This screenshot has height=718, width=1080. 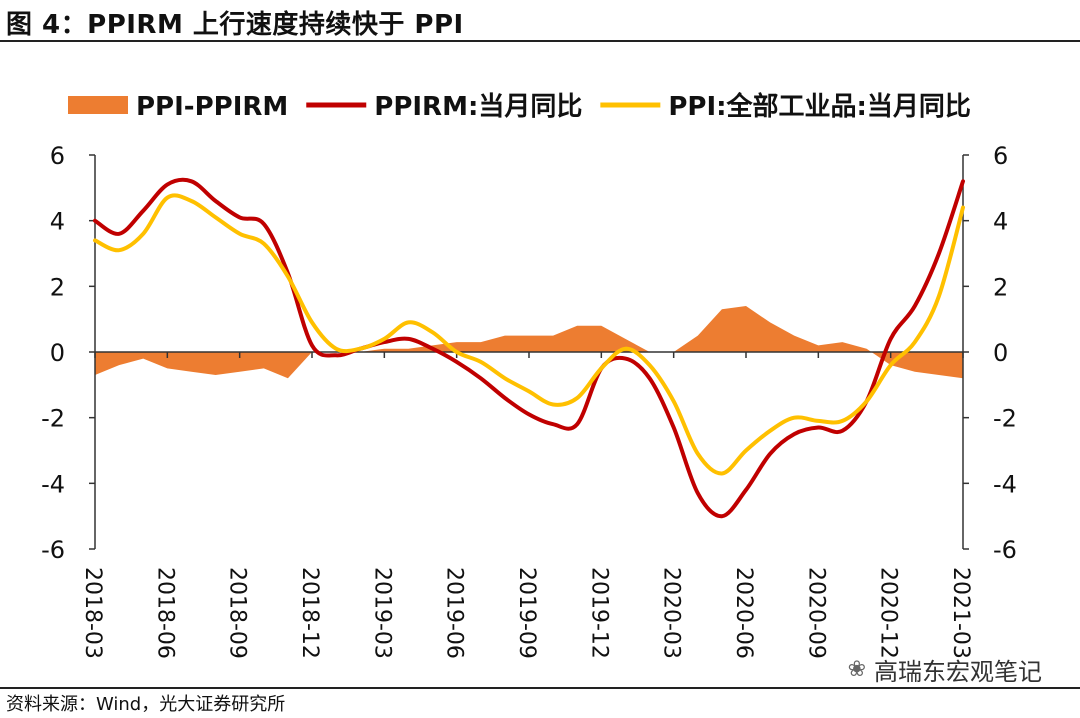 I want to click on x-tick-label: 2018-09, so click(x=237, y=613).